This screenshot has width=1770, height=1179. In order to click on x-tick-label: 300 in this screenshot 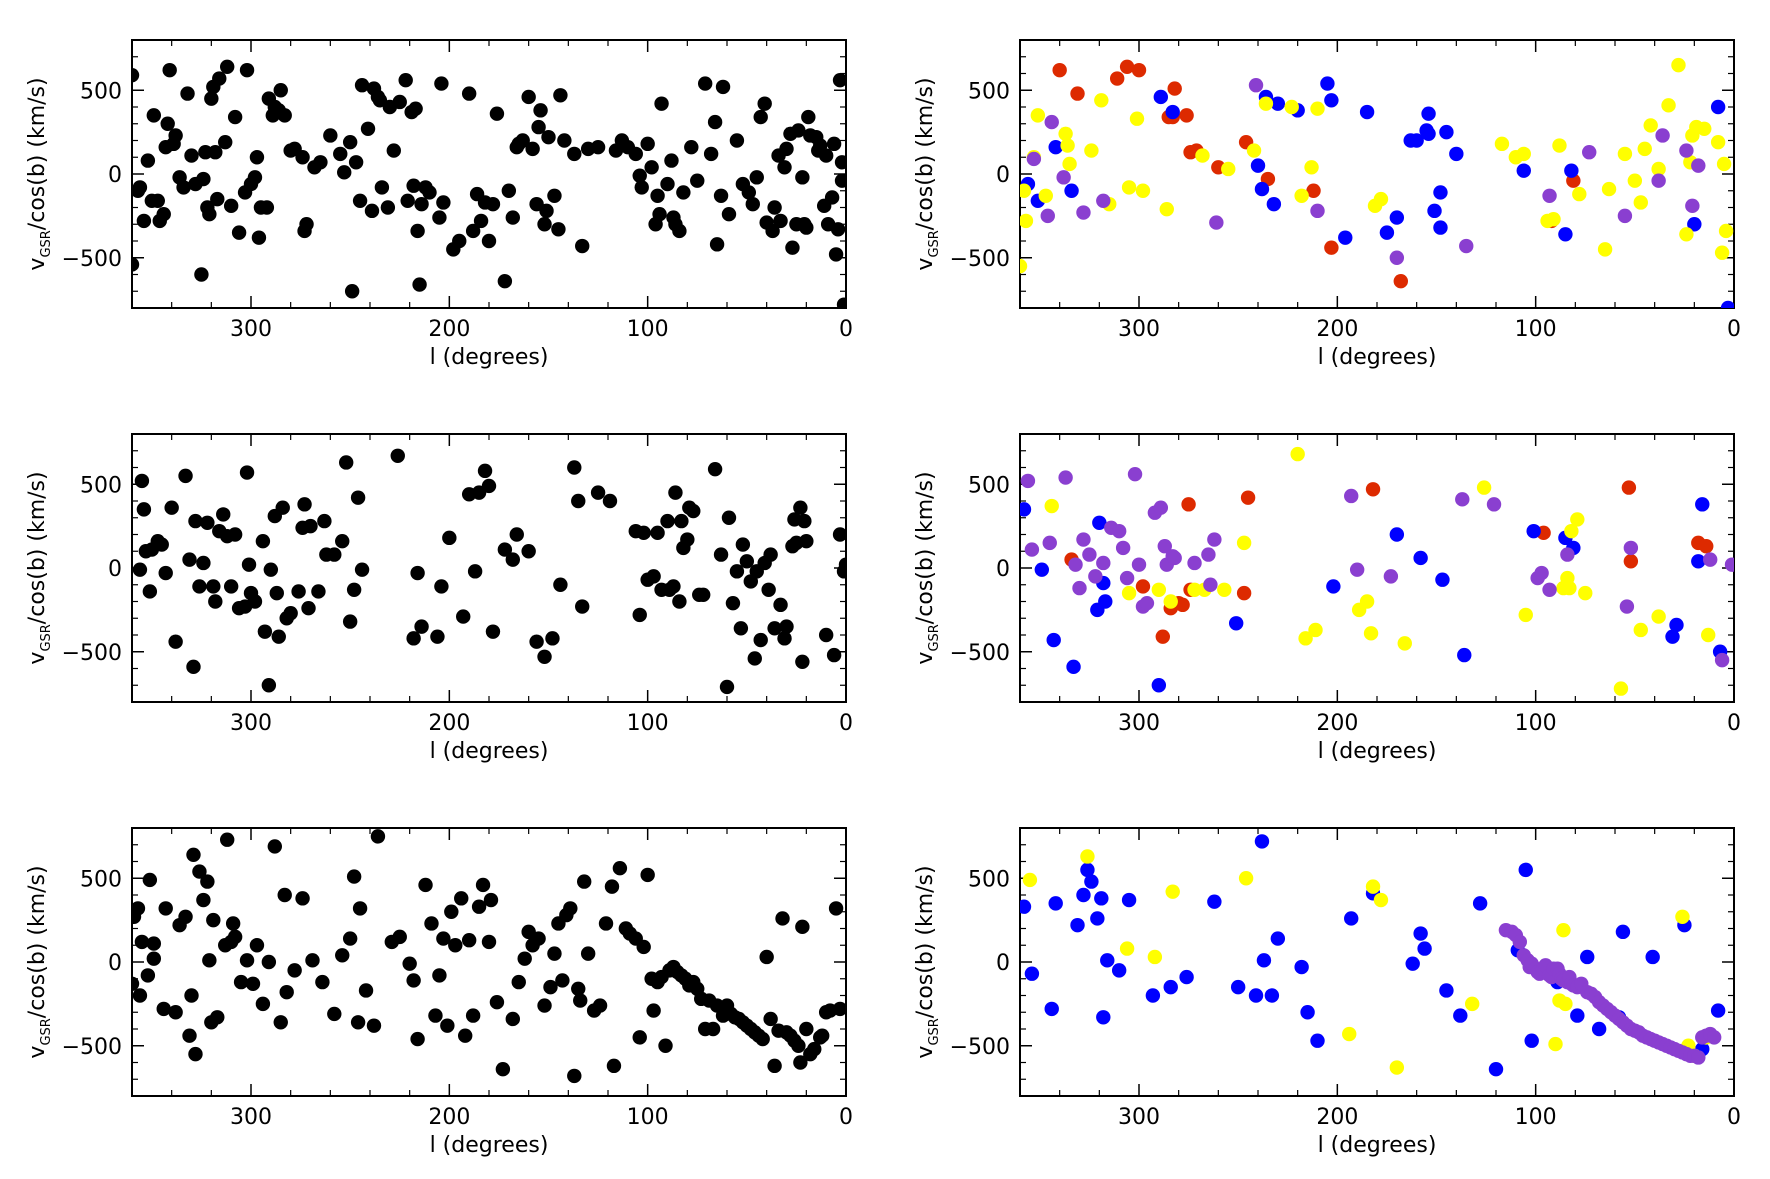, I will do `click(1139, 1117)`.